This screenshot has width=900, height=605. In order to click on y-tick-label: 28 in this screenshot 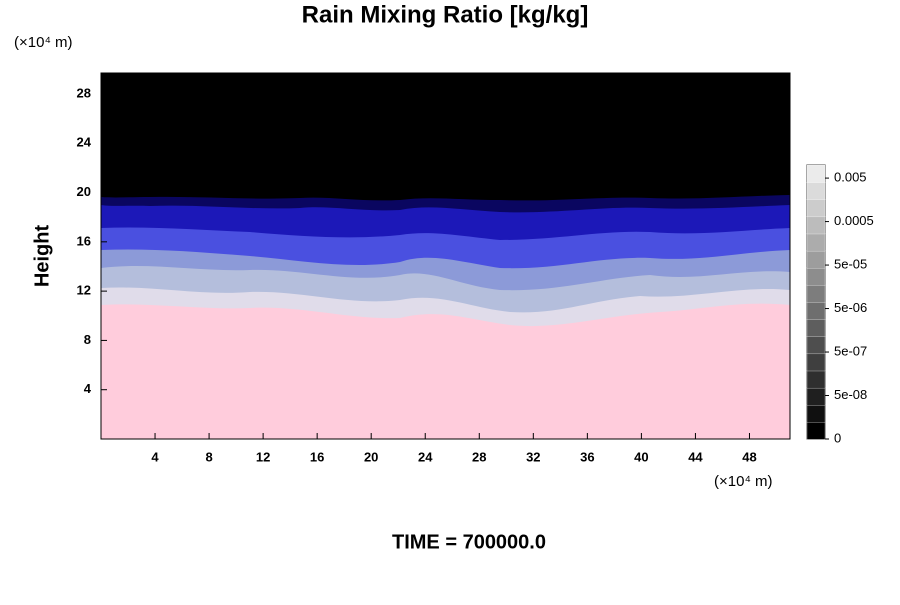, I will do `click(84, 92)`.